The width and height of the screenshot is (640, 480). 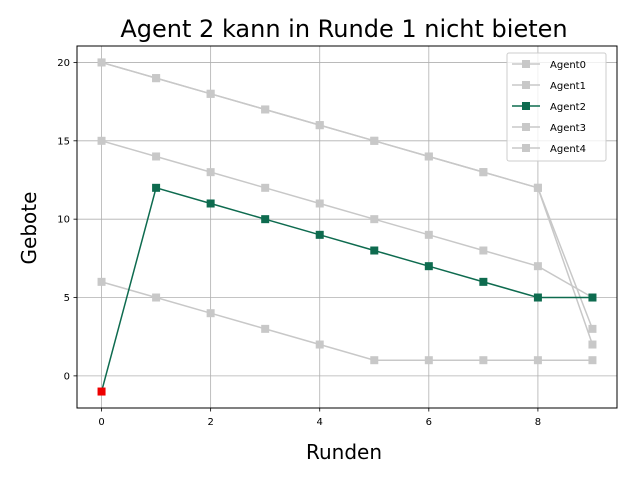 What do you see at coordinates (549, 65) in the screenshot?
I see `legend-item-agent0: Agent0` at bounding box center [549, 65].